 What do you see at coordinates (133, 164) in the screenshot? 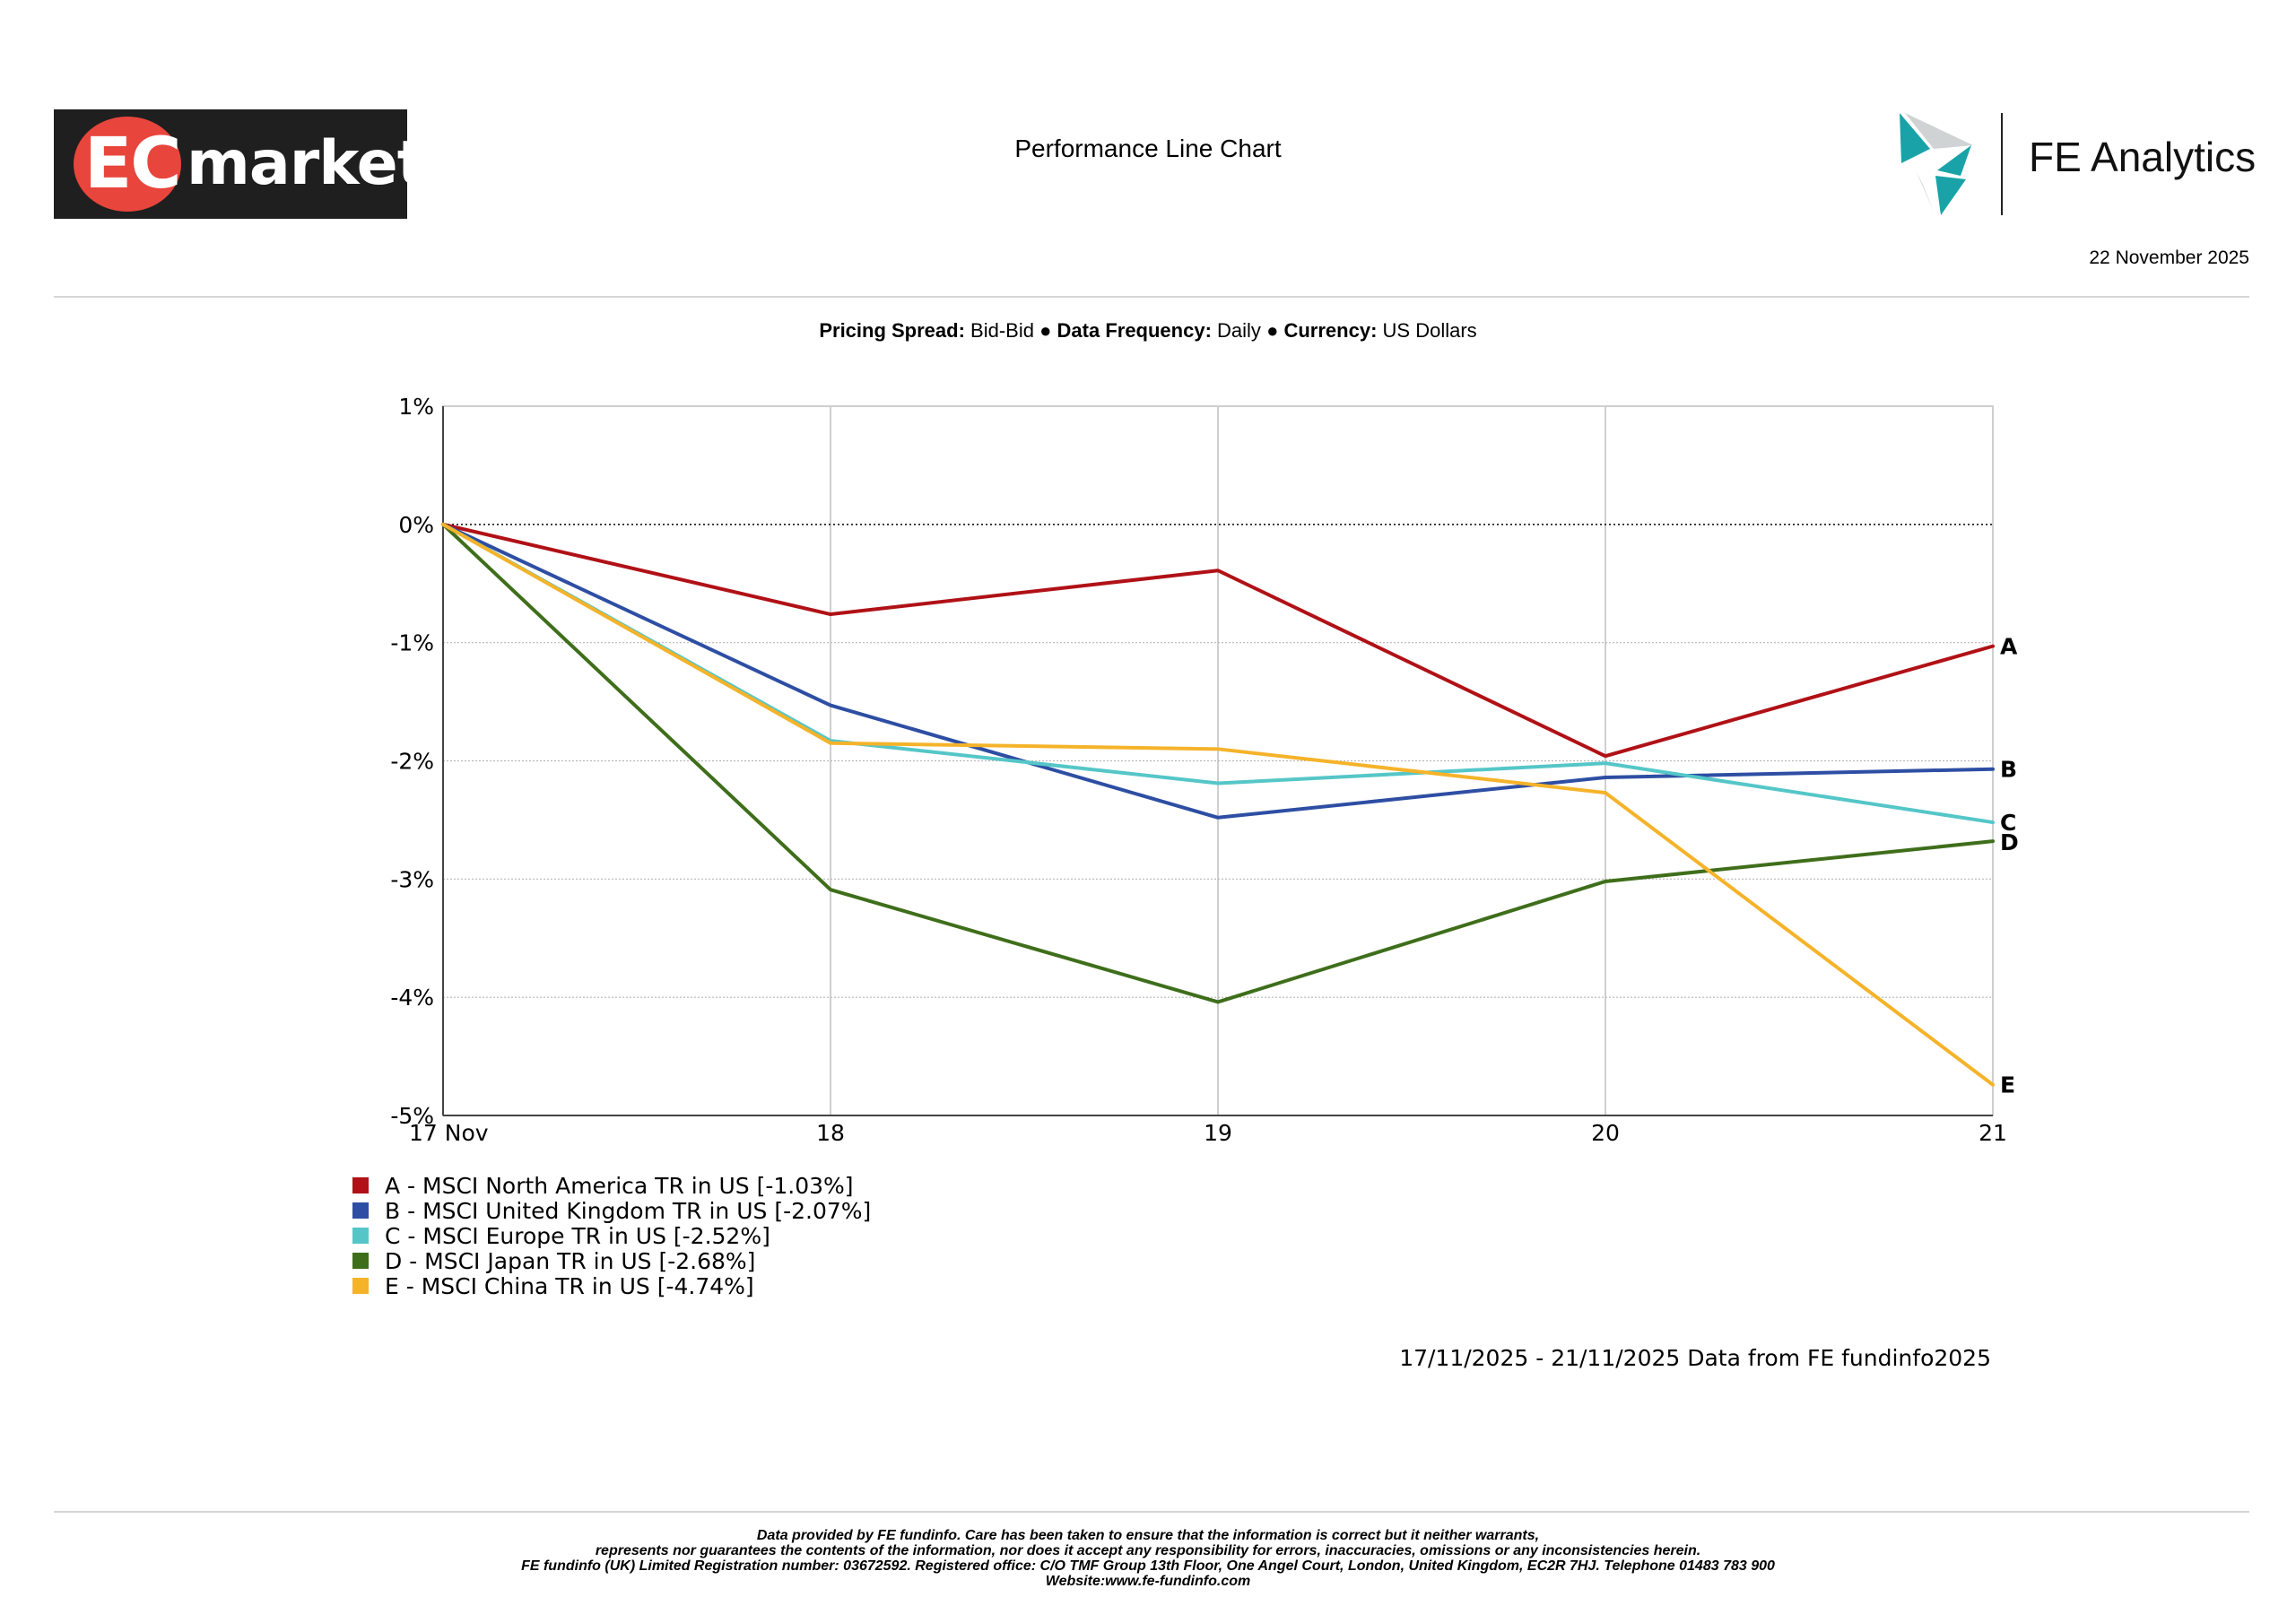
I see `logo-ec-text: EC` at bounding box center [133, 164].